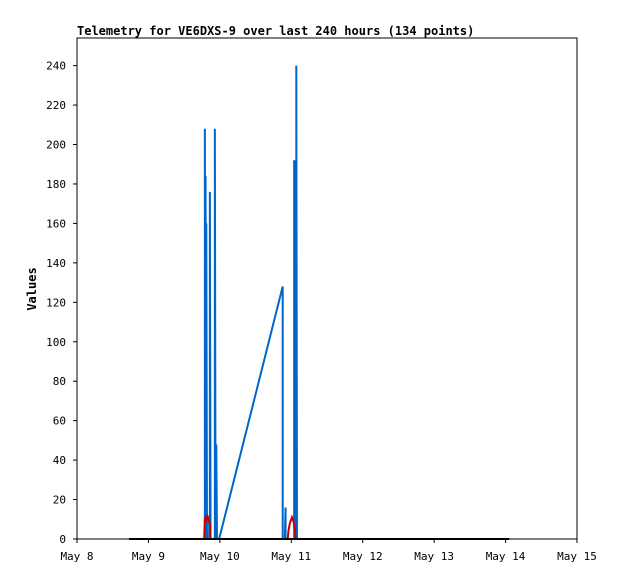  What do you see at coordinates (250, 526) in the screenshot?
I see `series-line` at bounding box center [250, 526].